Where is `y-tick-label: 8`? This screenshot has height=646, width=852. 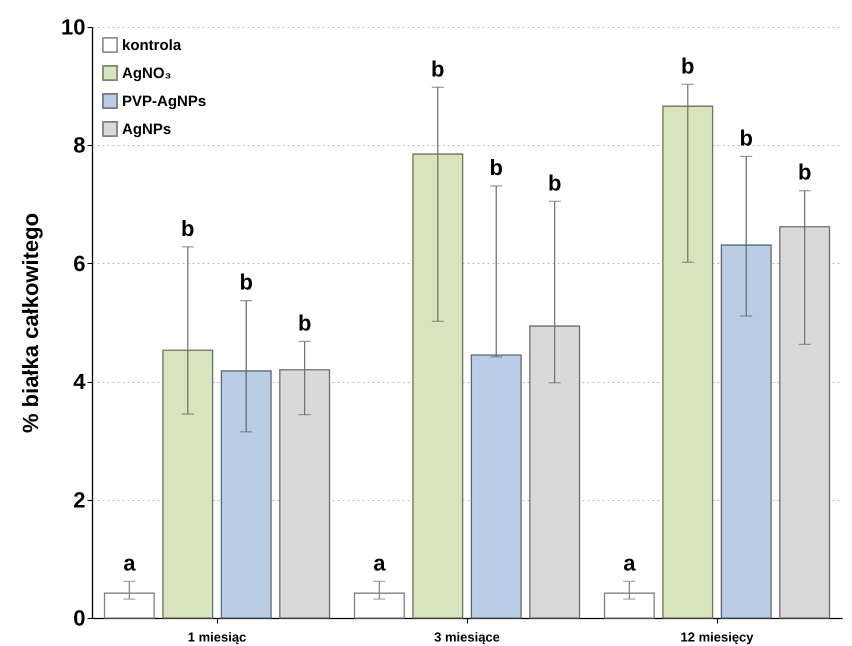 y-tick-label: 8 is located at coordinates (79, 145).